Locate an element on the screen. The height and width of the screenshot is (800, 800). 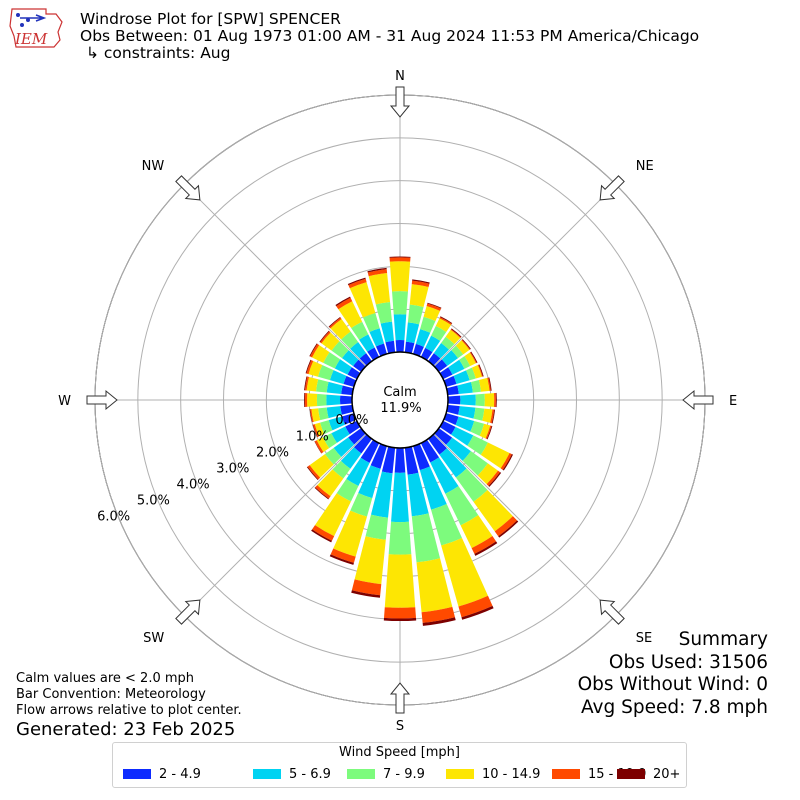
constraints: ↳ constraints: Aug is located at coordinates (158, 53).